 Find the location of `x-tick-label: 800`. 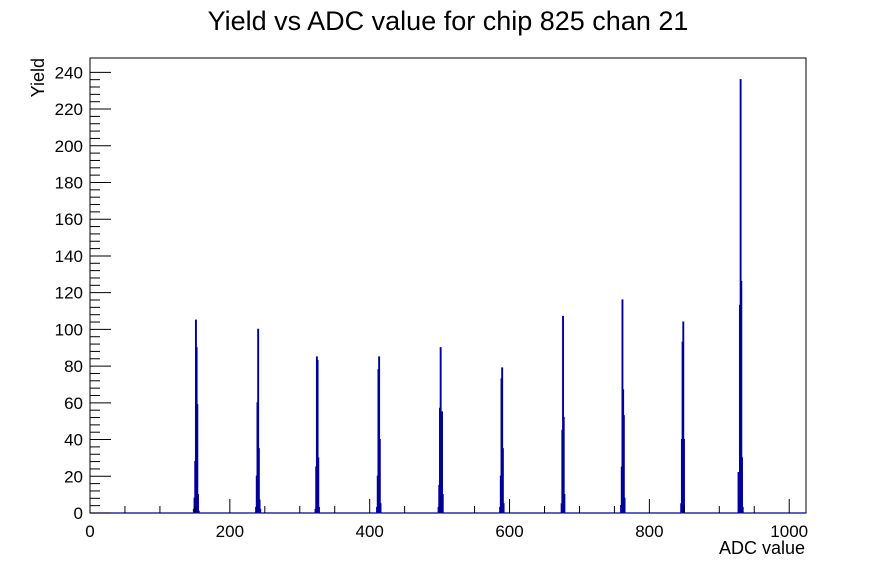

x-tick-label: 800 is located at coordinates (649, 531).